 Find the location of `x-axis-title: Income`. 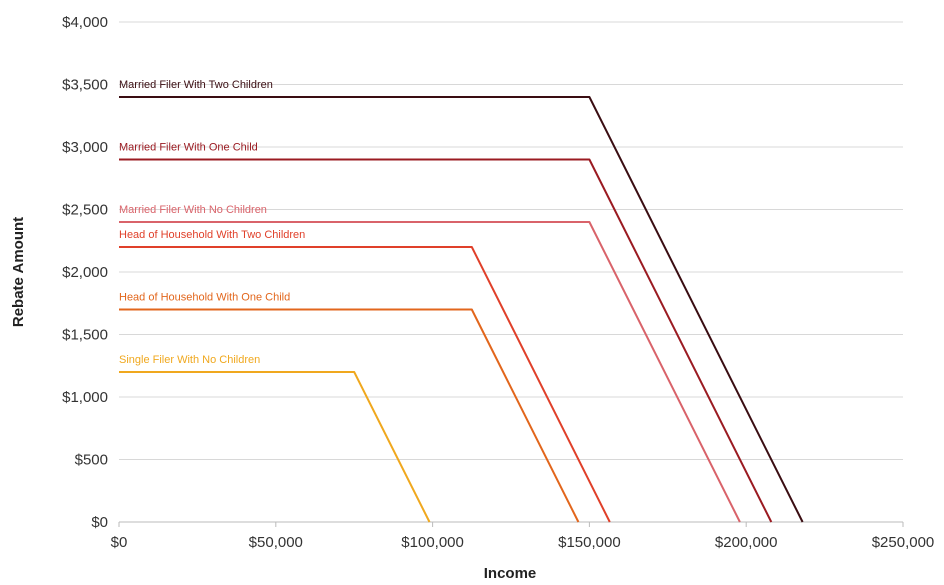

x-axis-title: Income is located at coordinates (510, 573).